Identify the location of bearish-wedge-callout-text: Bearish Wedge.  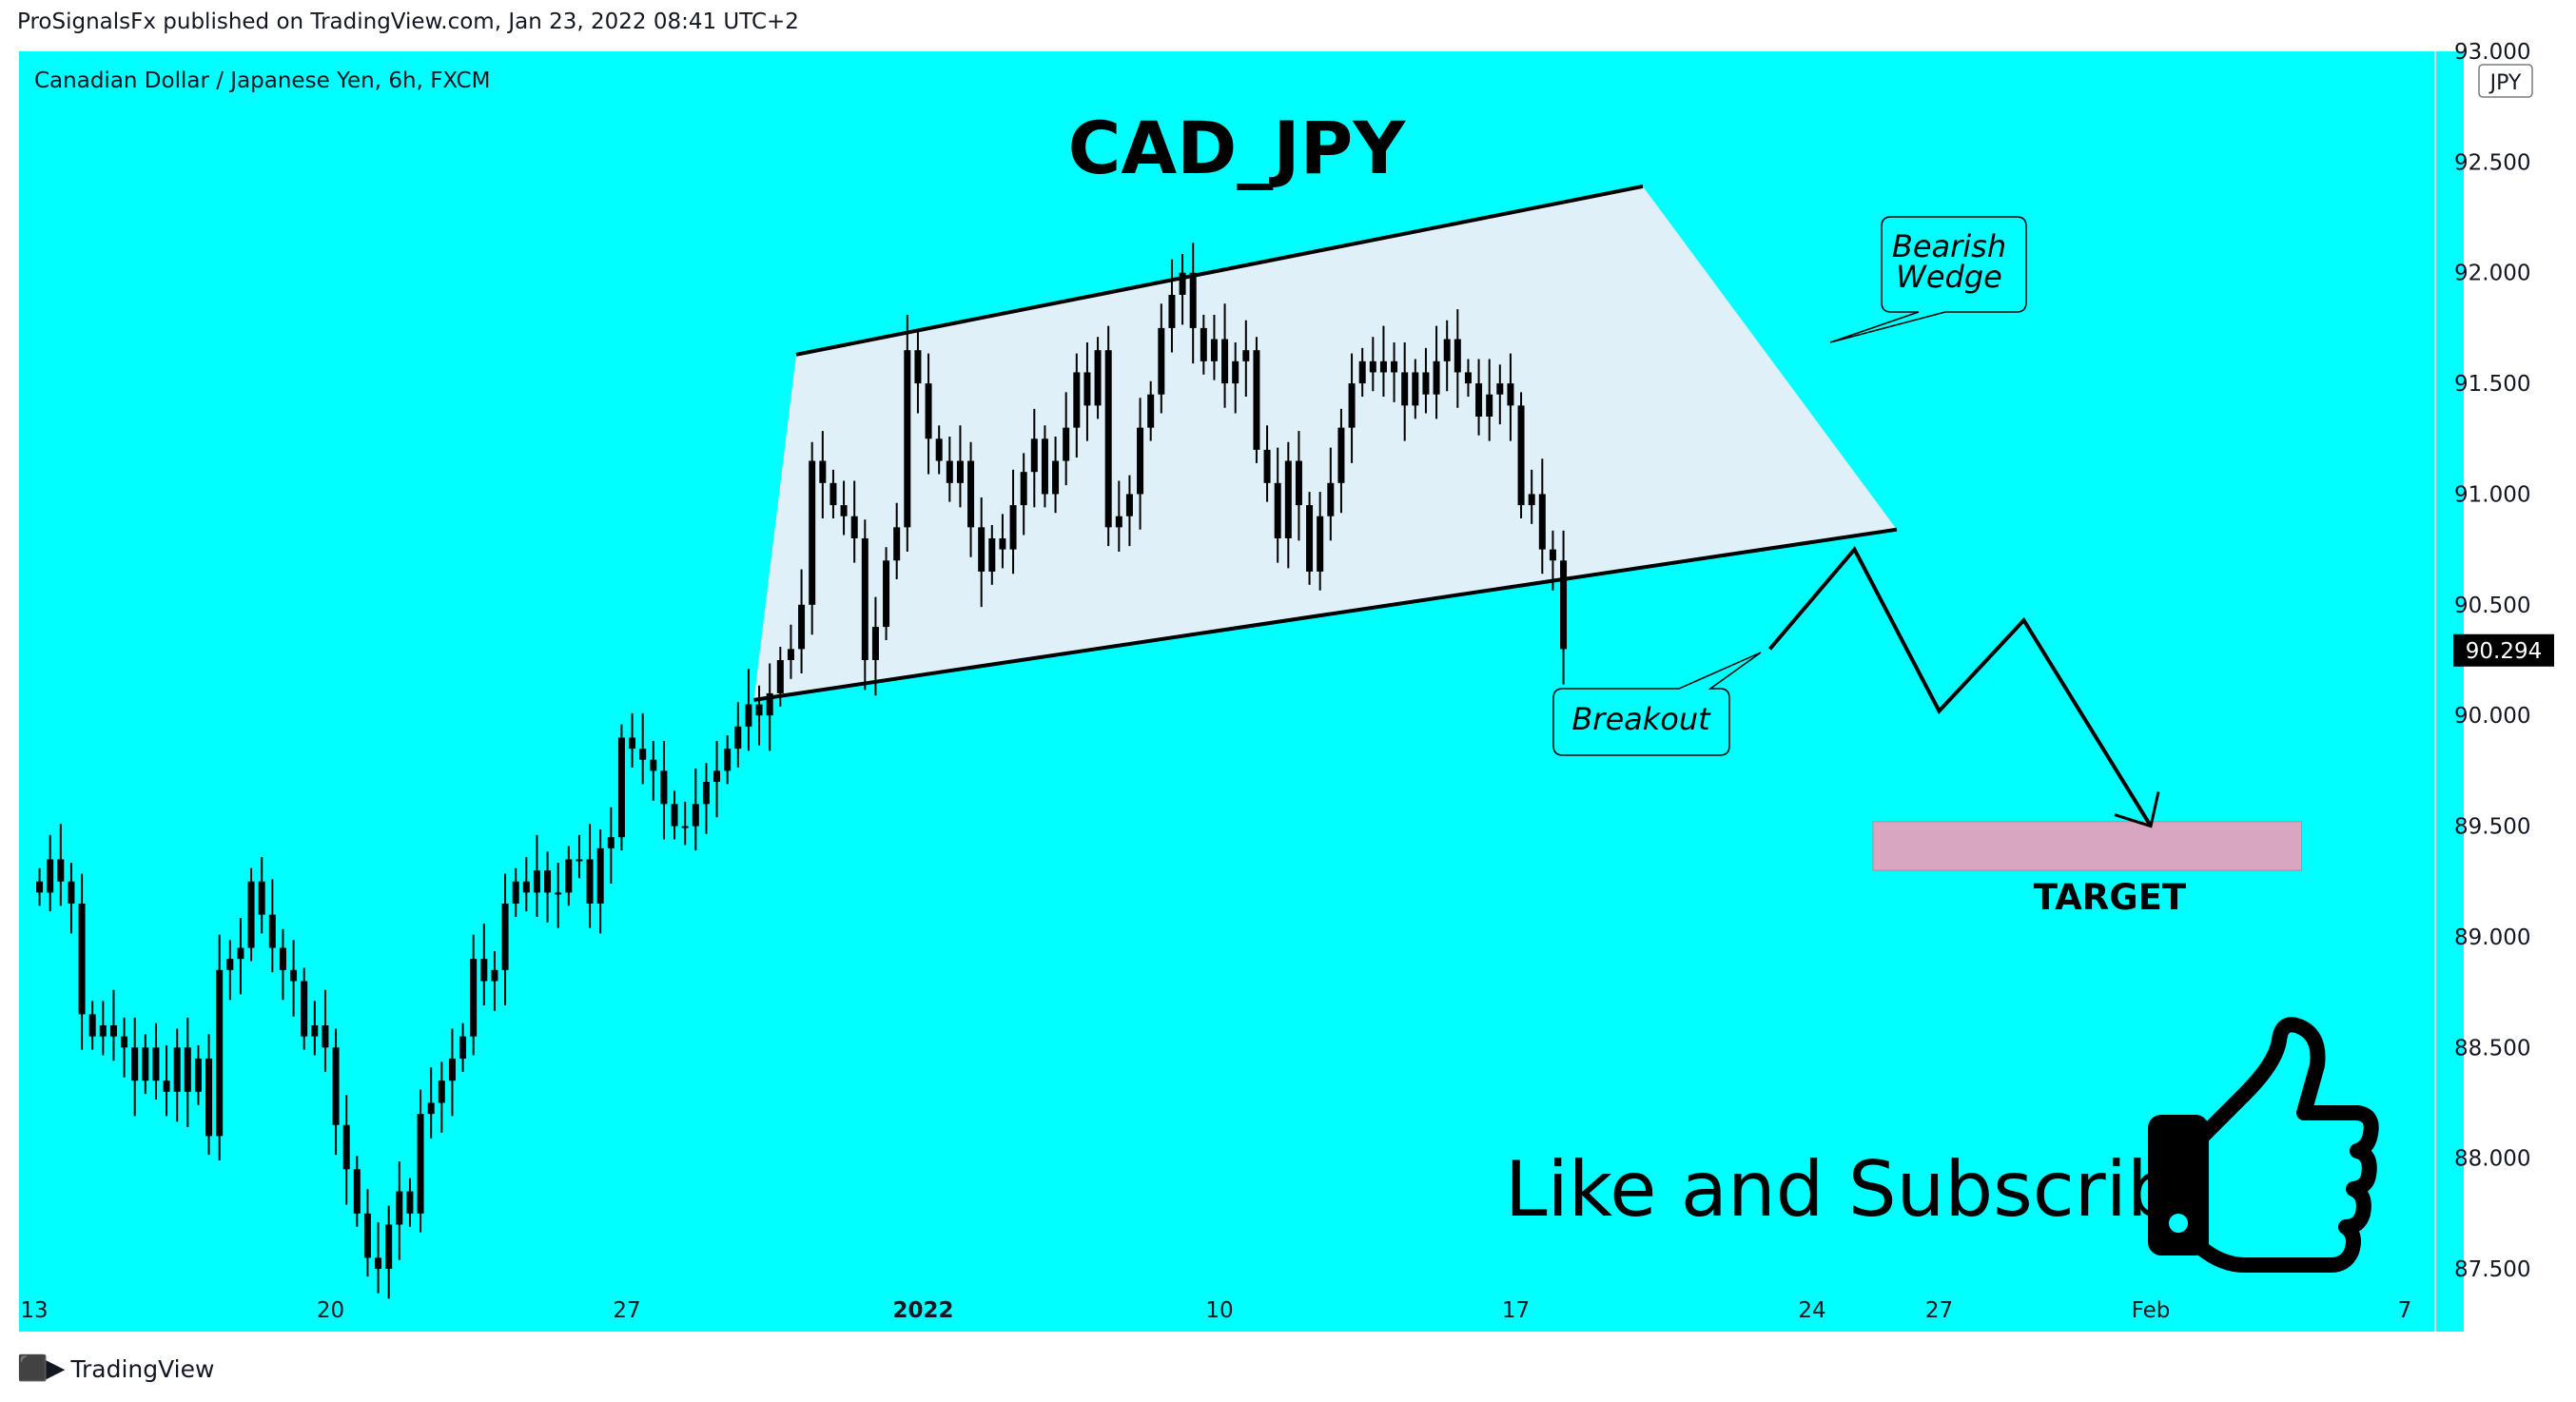
(1949, 261).